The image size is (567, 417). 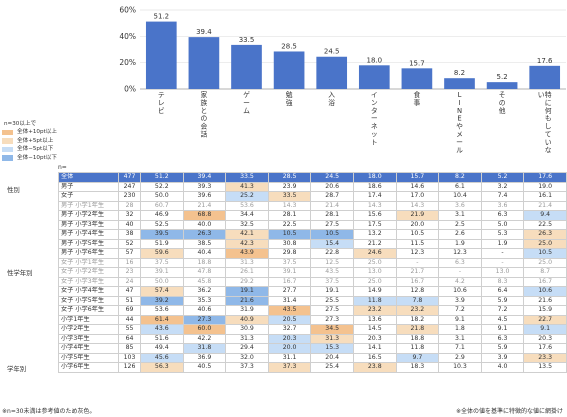 What do you see at coordinates (502, 281) in the screenshot?
I see `table-cell: 8.3` at bounding box center [502, 281].